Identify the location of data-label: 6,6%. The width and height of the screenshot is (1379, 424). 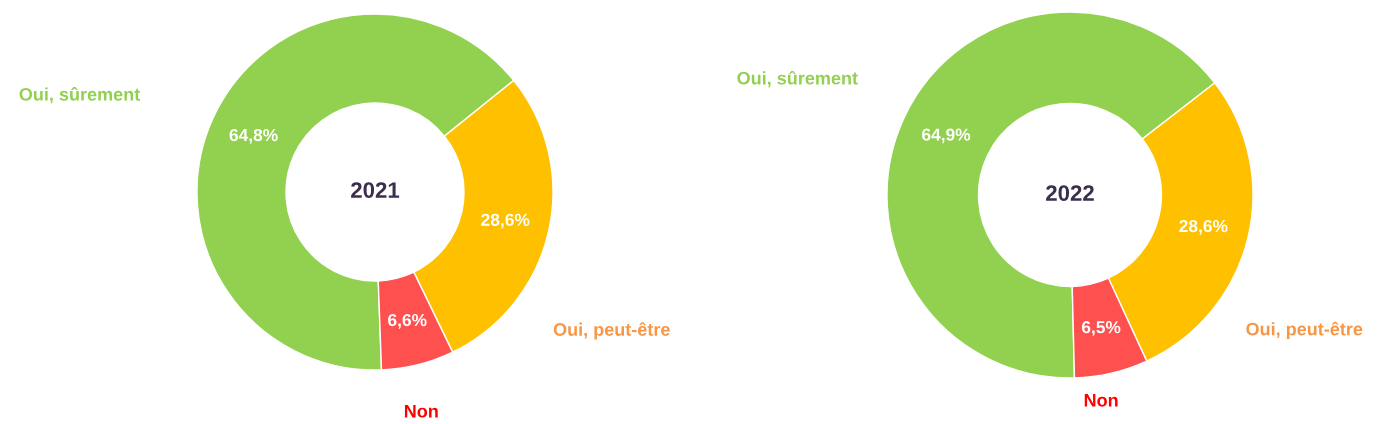
(407, 321).